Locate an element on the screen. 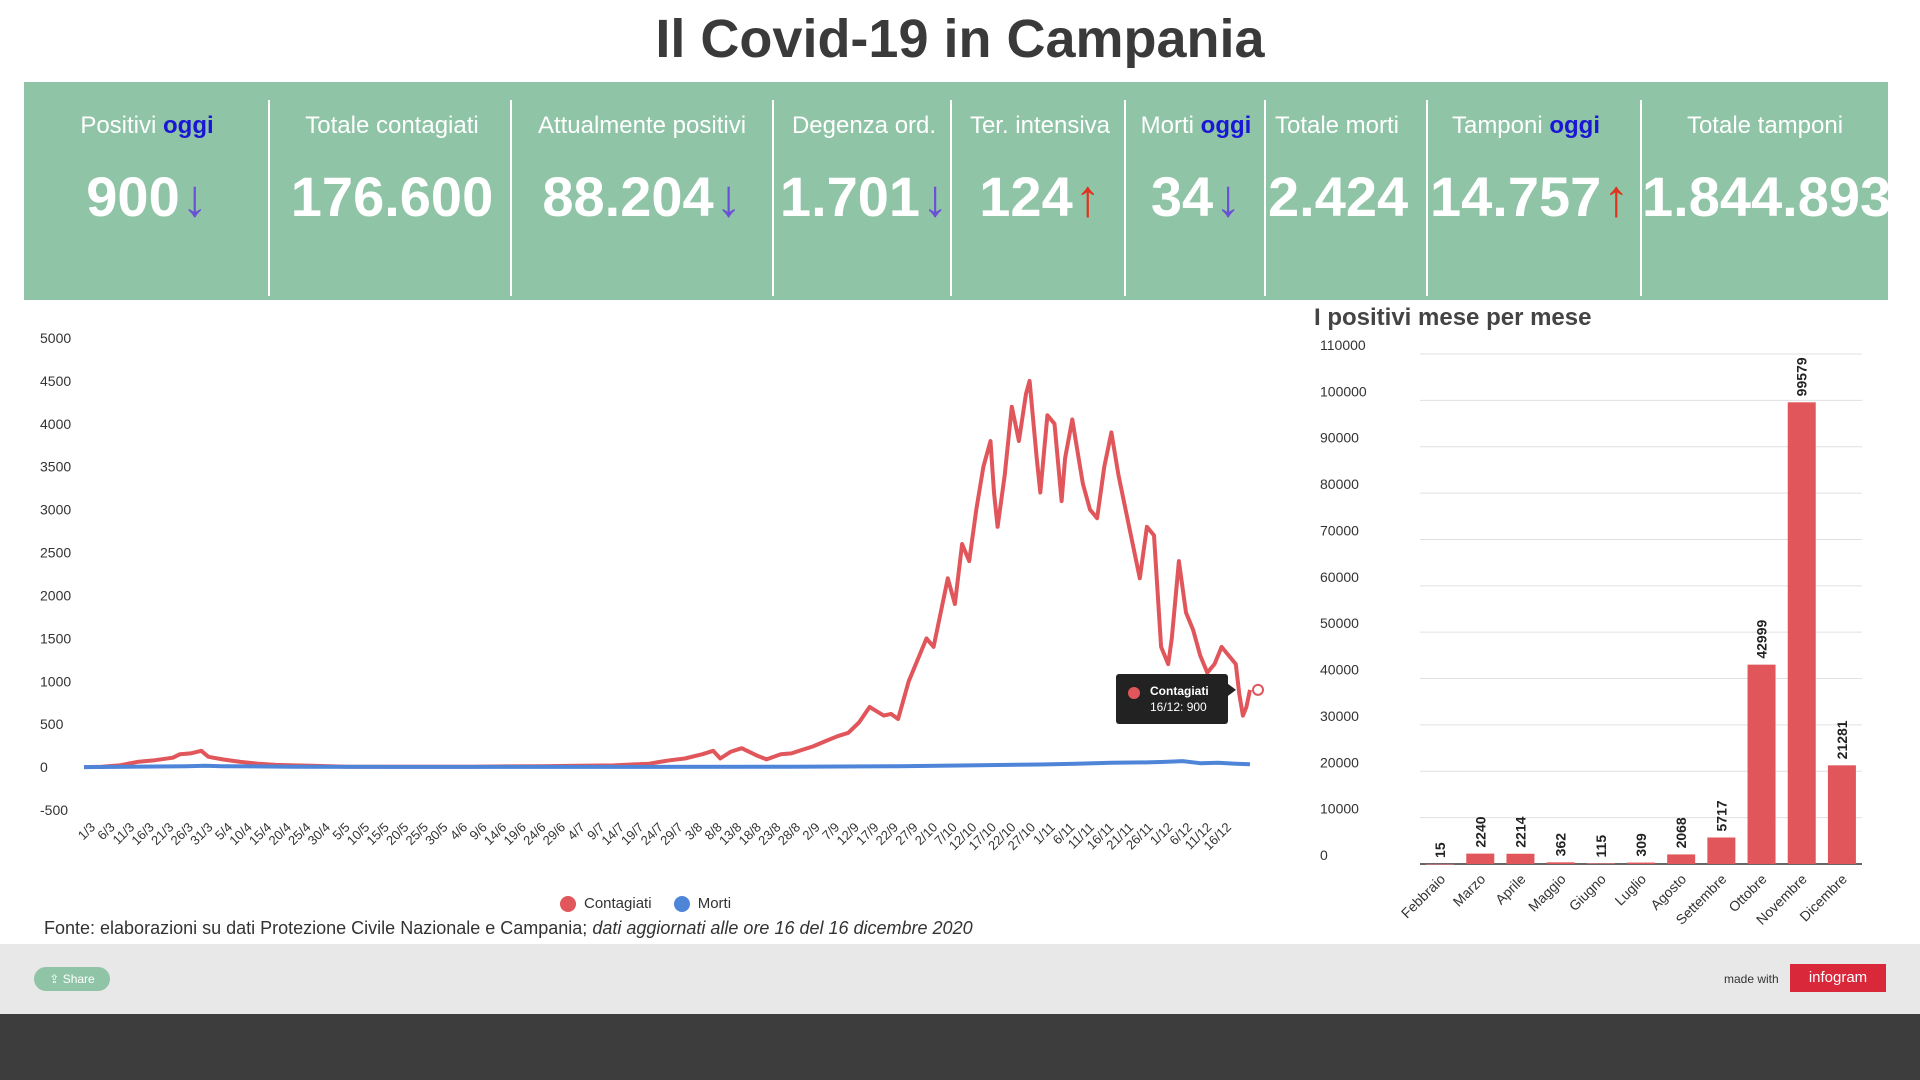 This screenshot has width=1920, height=1080. stat-label: Degenza ord. is located at coordinates (864, 126).